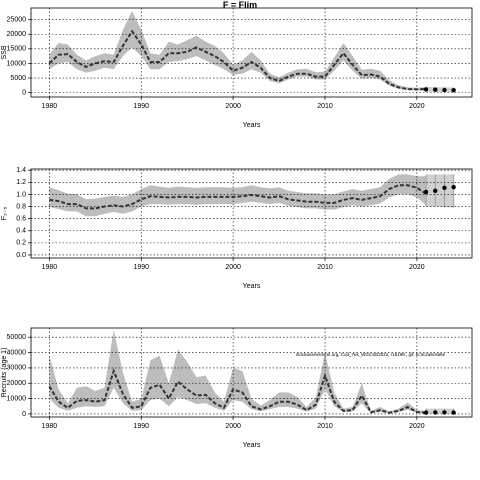 Image resolution: width=480 pixels, height=480 pixels. I want to click on fbar-x-tick-label: 2010, so click(325, 267).